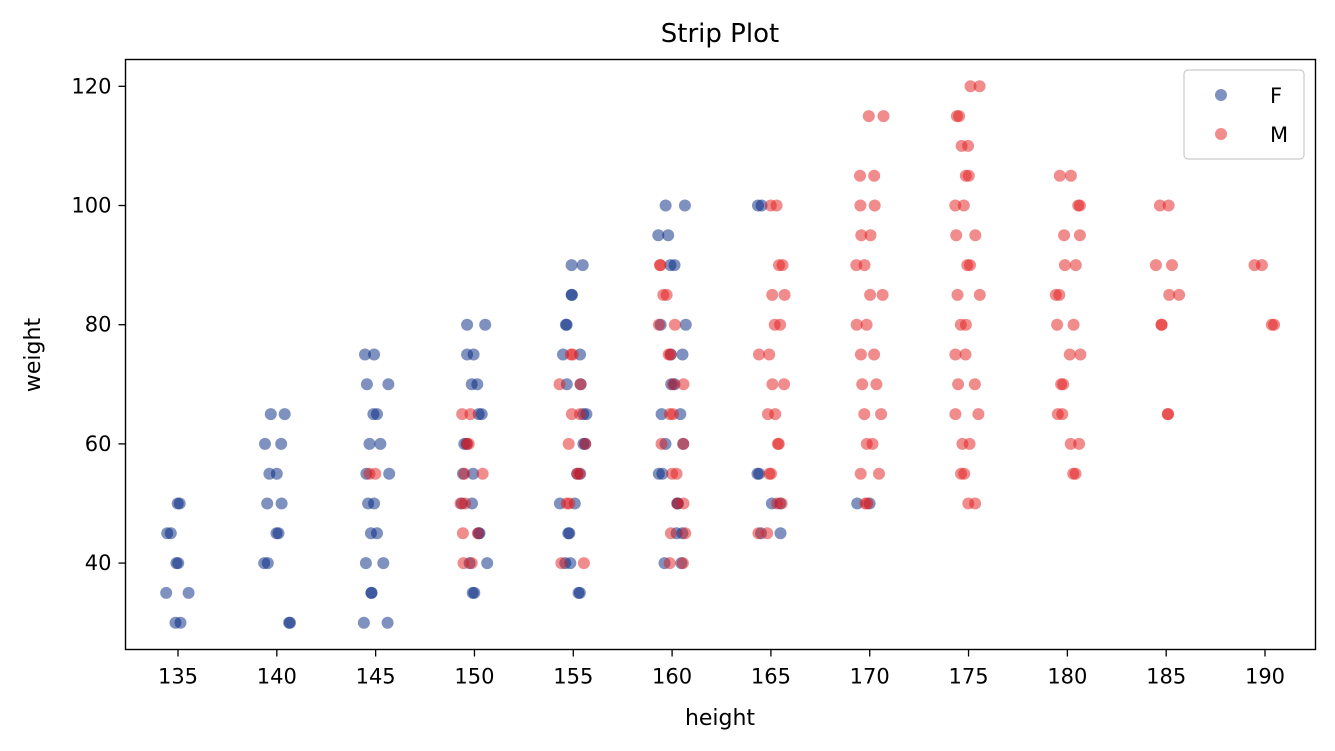 This screenshot has height=751, width=1335. What do you see at coordinates (720, 34) in the screenshot?
I see `chart-title: Strip Plot` at bounding box center [720, 34].